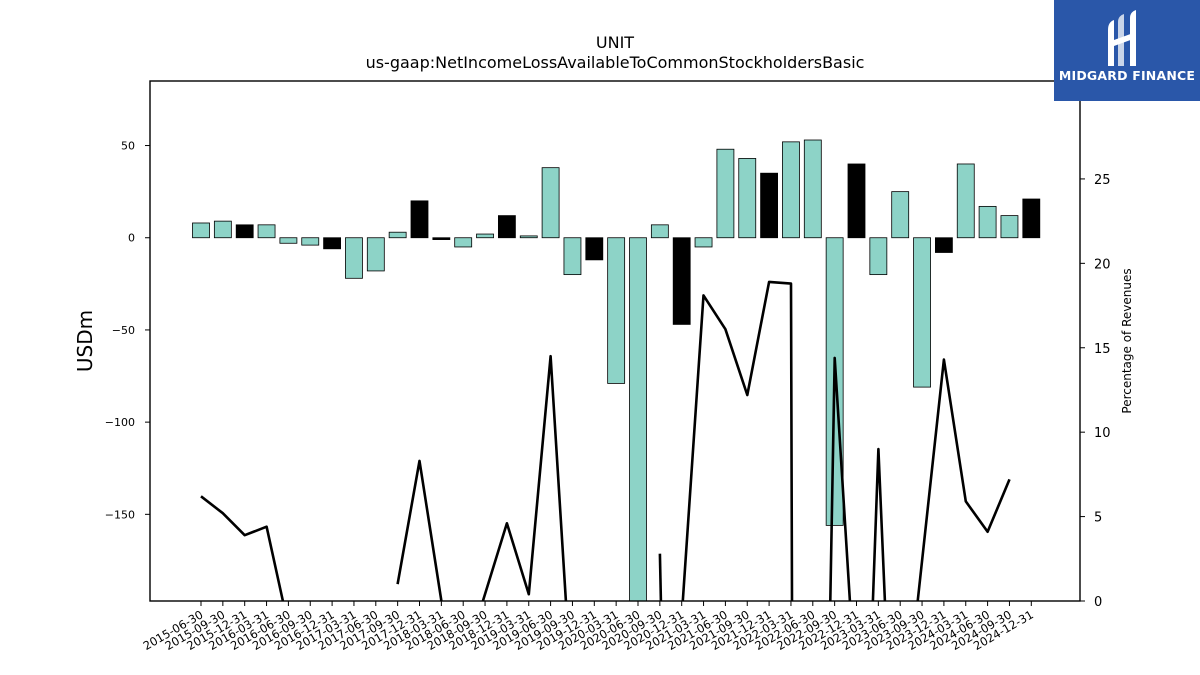 This screenshot has width=1200, height=675. Describe the element at coordinates (123, 330) in the screenshot. I see `y-tick-label: −50` at that location.